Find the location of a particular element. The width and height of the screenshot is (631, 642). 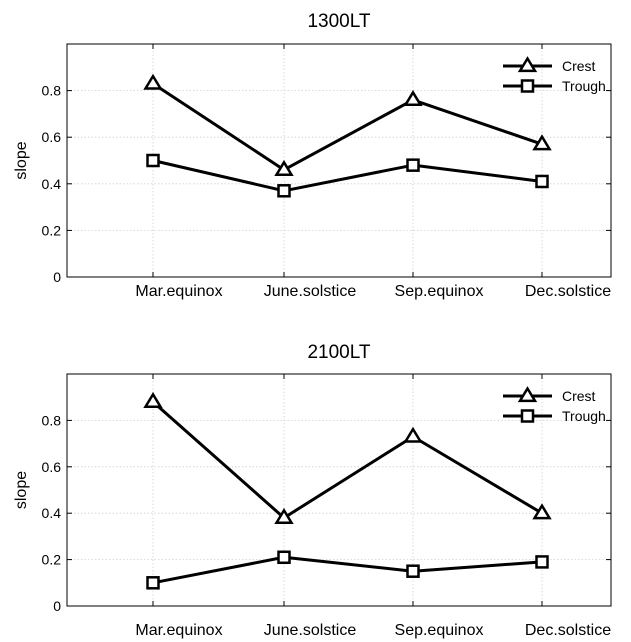

chart-0-ylabel: slope is located at coordinates (21, 160).